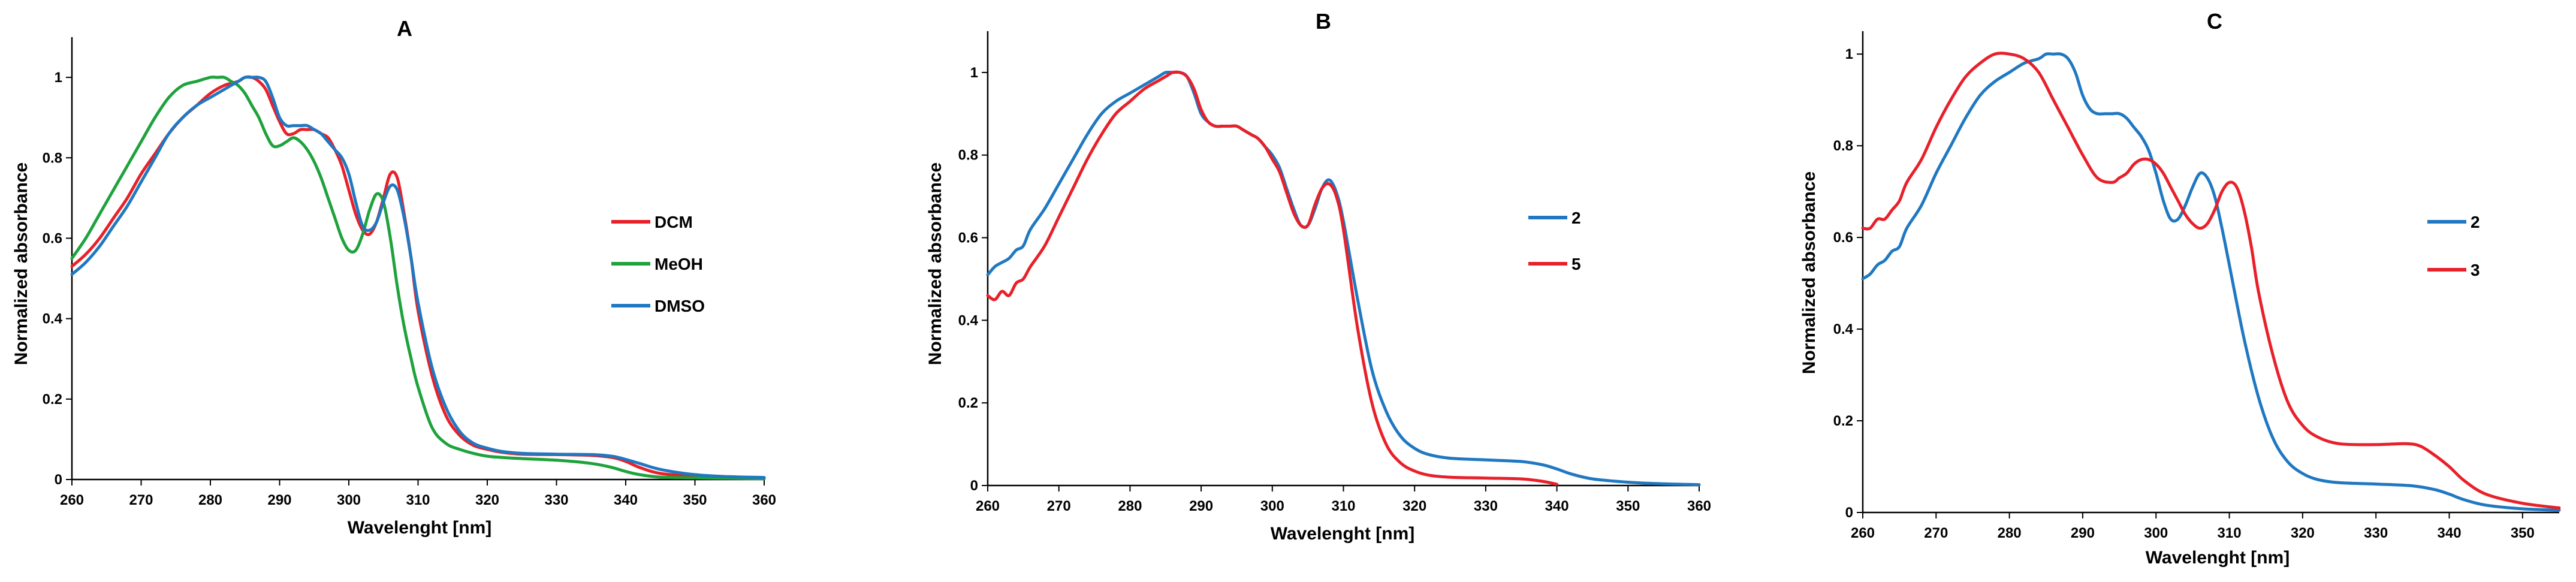  Describe the element at coordinates (679, 306) in the screenshot. I see `legend-label-dmso: DMSO` at that location.